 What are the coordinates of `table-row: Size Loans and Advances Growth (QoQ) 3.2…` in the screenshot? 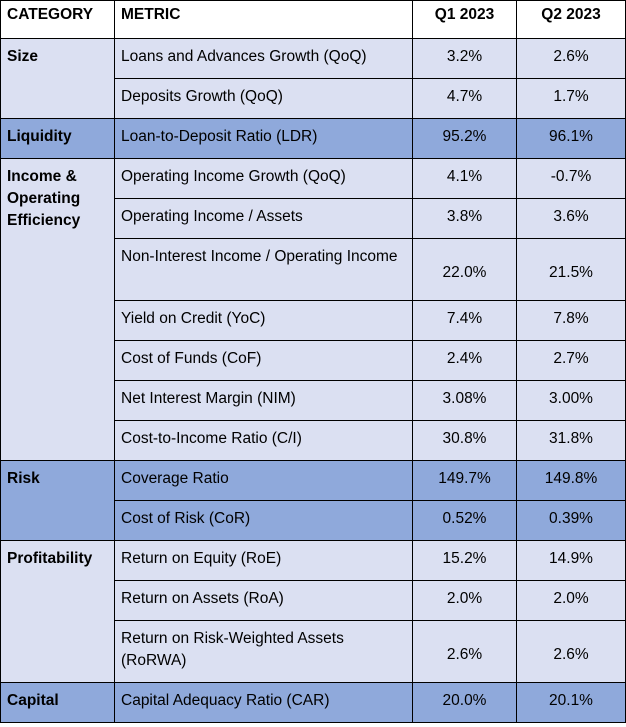 It's located at (313, 78).